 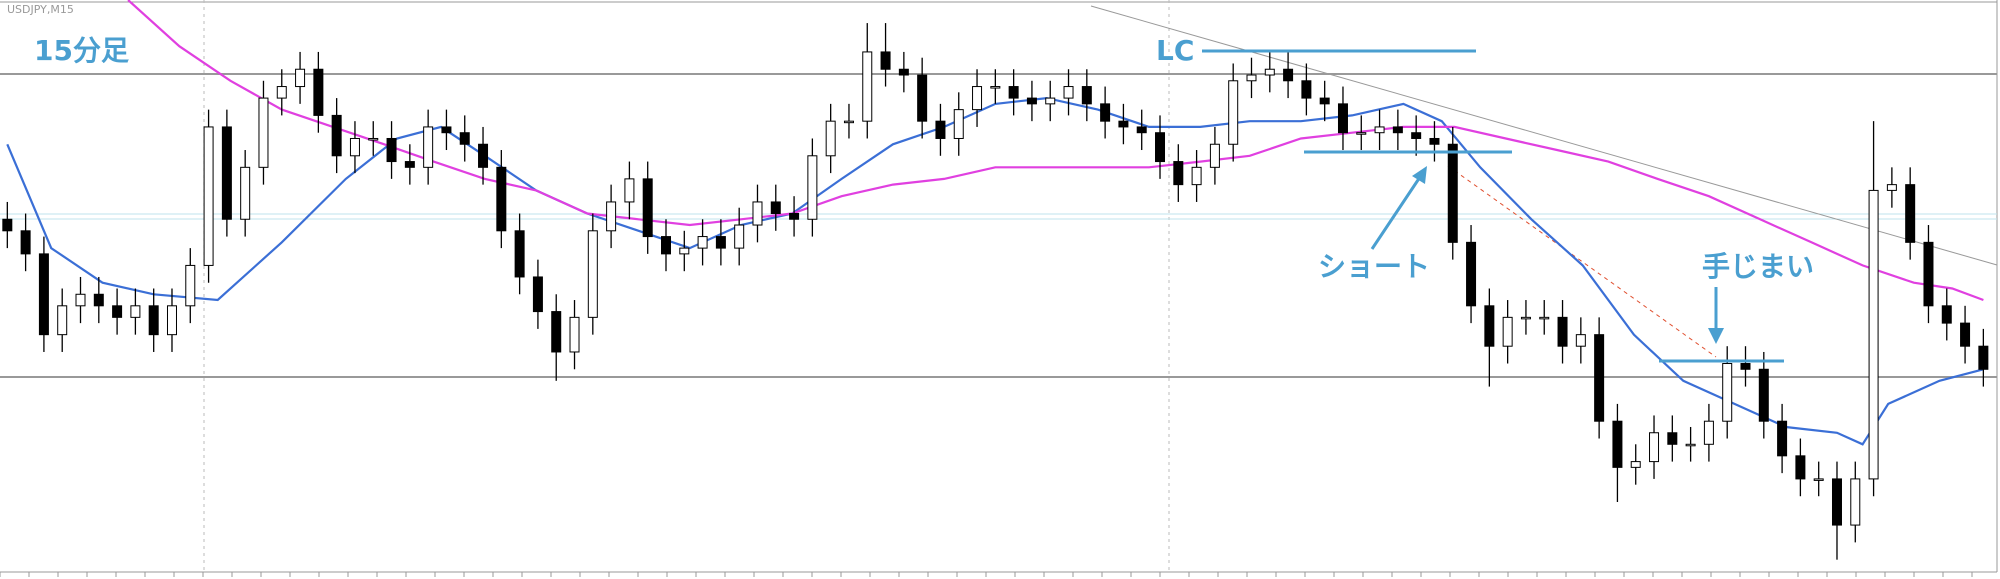 I want to click on trade-path, so click(x=1582, y=261).